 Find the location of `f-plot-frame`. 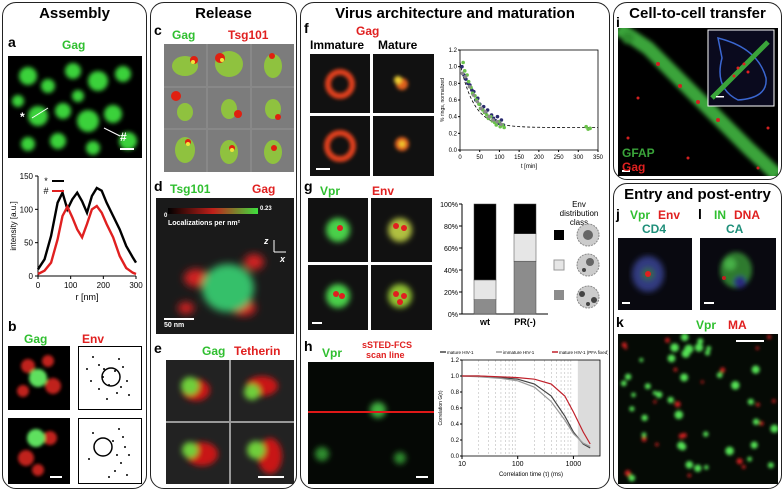

f-plot-frame is located at coordinates (529, 100).